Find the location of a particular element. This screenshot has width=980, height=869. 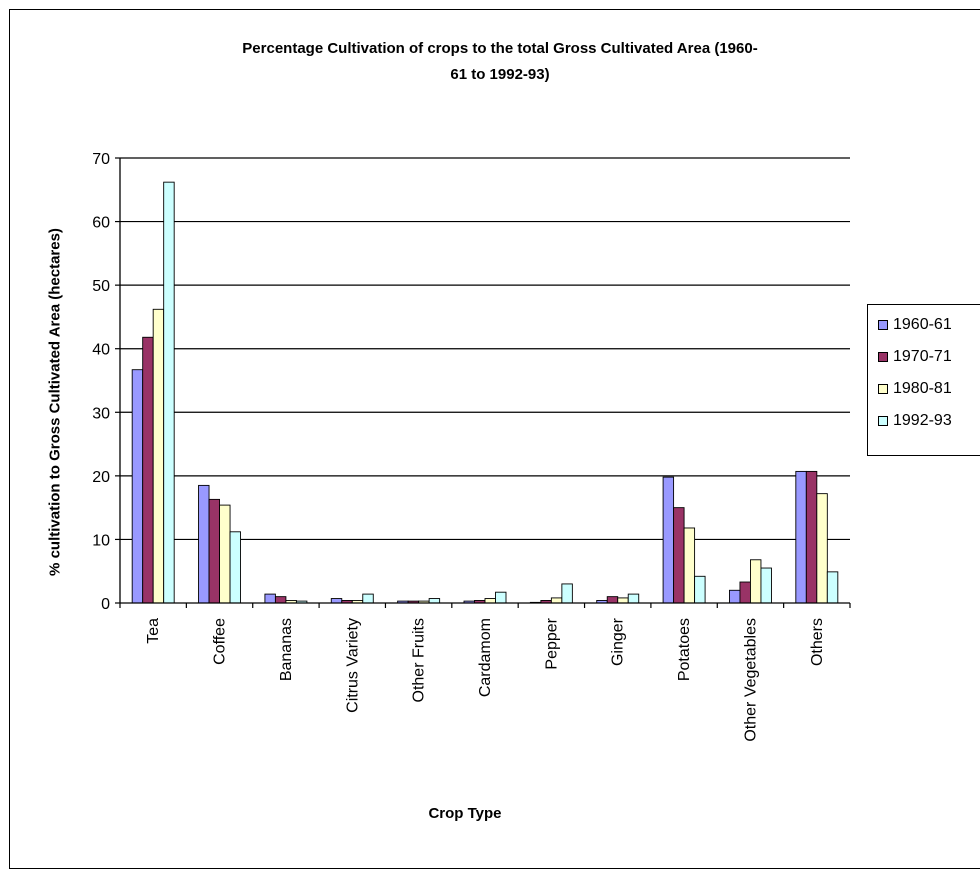

y-tick-label: 40 is located at coordinates (101, 350).